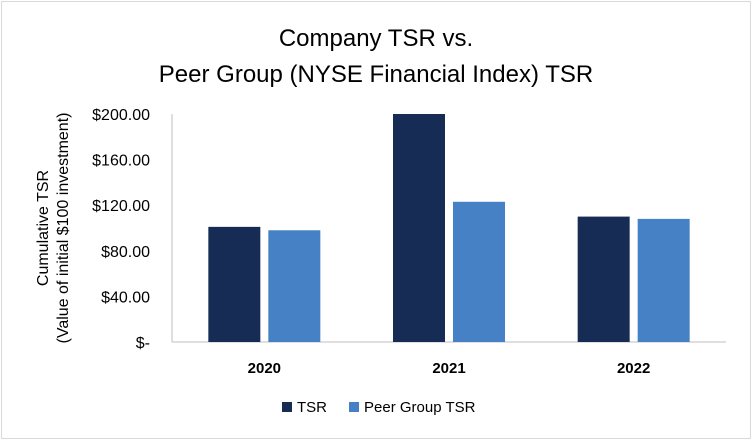 The image size is (752, 440). Describe the element at coordinates (125, 297) in the screenshot. I see `y-tick-label: $40.00` at that location.